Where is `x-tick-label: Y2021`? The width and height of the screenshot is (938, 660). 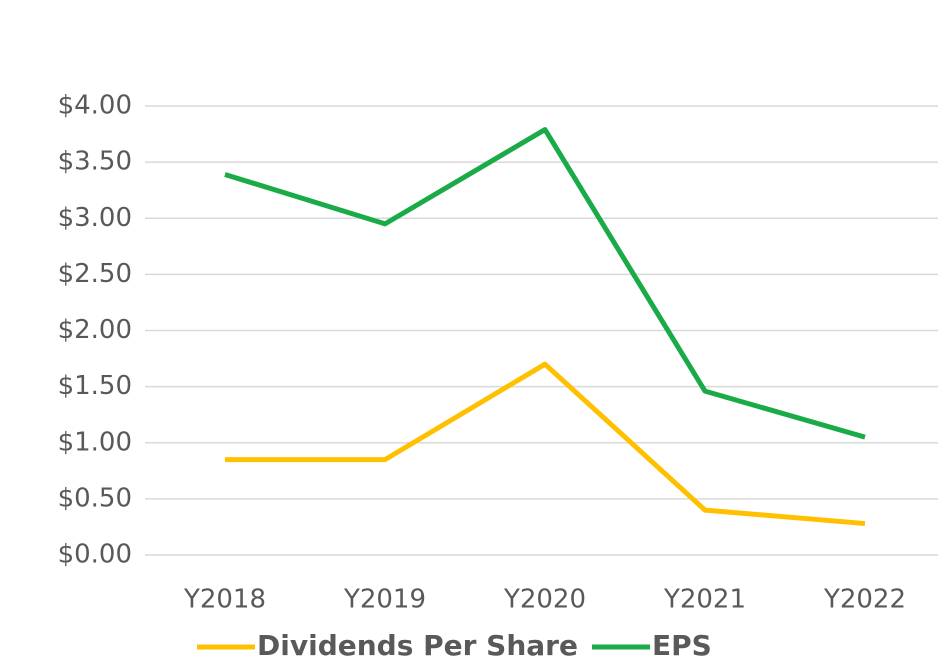
x-tick-label: Y2021 is located at coordinates (704, 600).